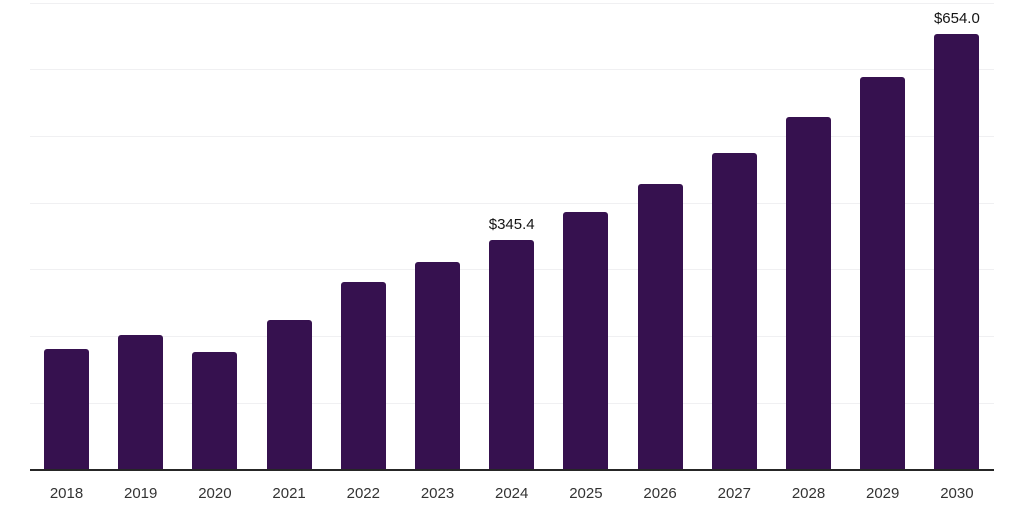 The height and width of the screenshot is (512, 1024). Describe the element at coordinates (289, 394) in the screenshot. I see `bar-2021` at that location.